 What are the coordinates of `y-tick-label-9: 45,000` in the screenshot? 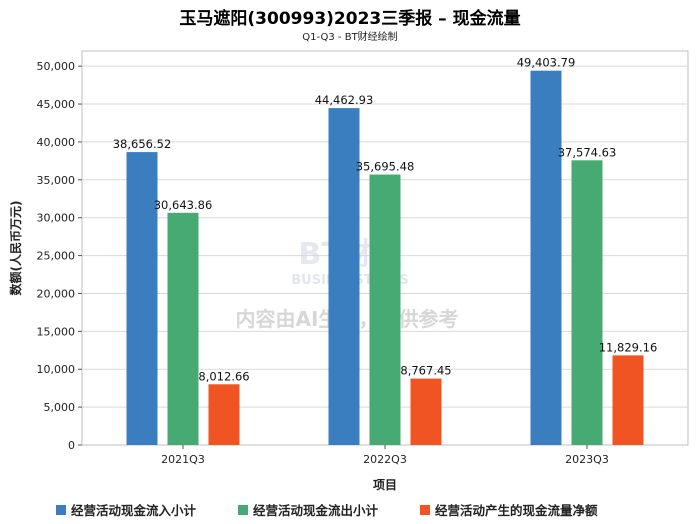 It's located at (56, 104).